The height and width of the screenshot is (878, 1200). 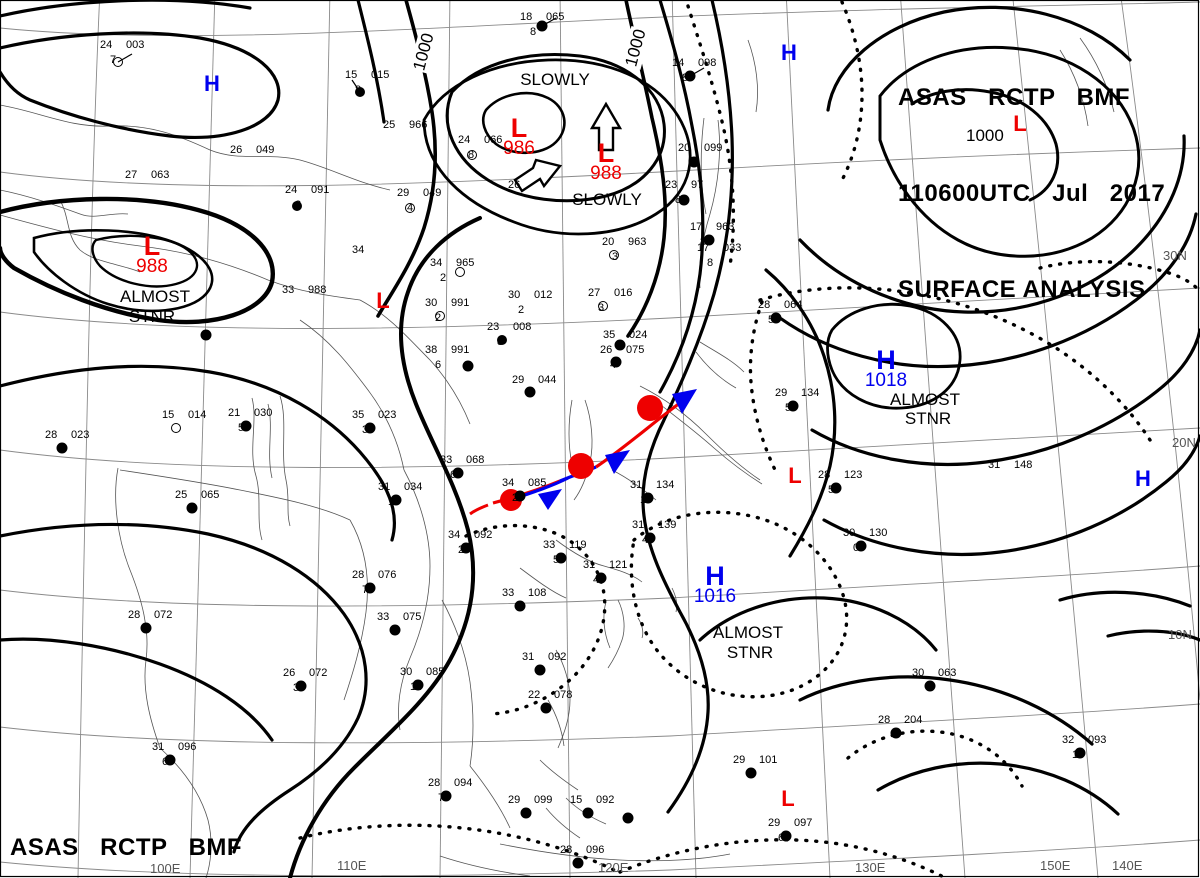 I want to click on station-plot: 31 092, so click(x=552, y=667).